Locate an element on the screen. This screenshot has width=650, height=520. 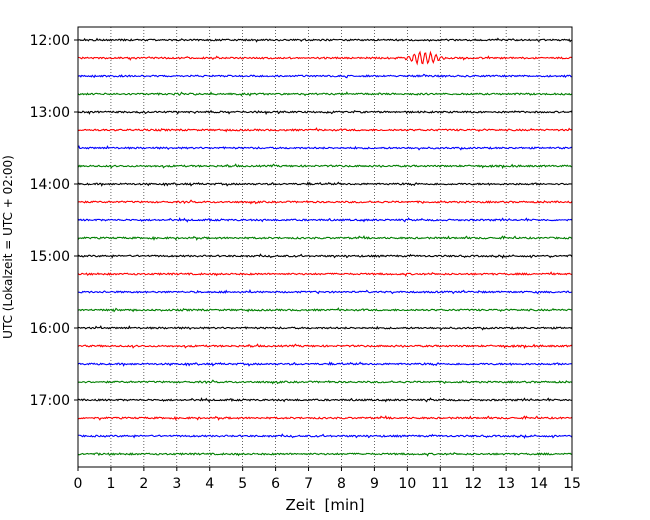
x-axis-label: Zeit [min] is located at coordinates (324, 505).